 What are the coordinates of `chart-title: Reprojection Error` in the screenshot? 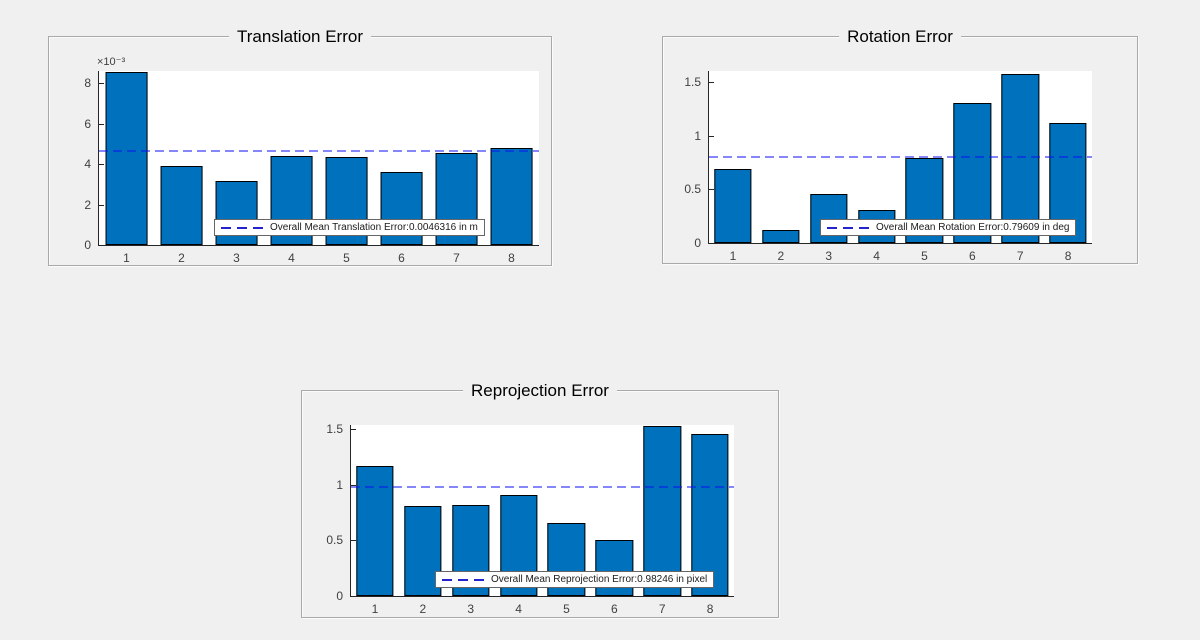 It's located at (540, 391).